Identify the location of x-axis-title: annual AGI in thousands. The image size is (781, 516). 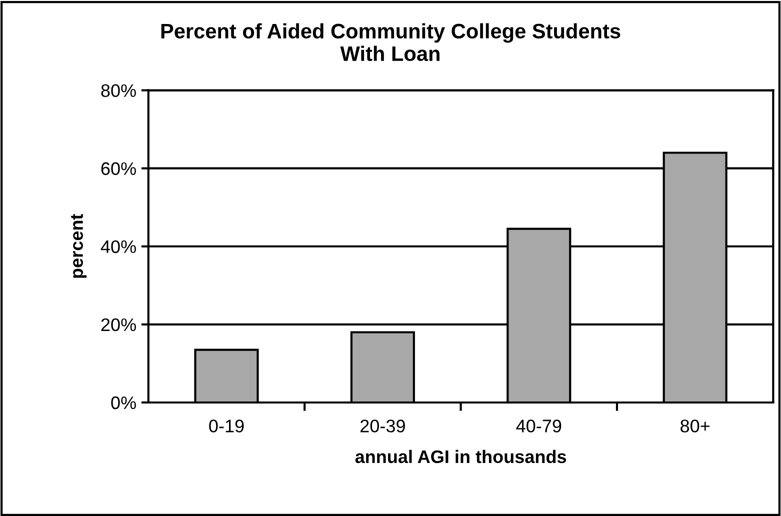
(460, 457).